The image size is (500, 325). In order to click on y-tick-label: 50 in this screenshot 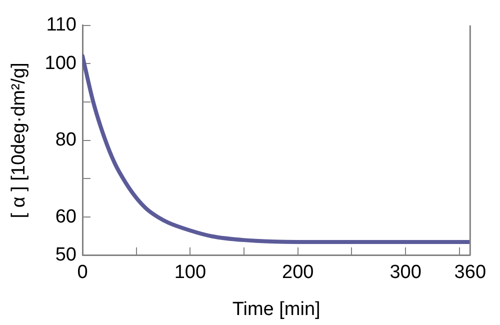, I will do `click(65, 255)`.